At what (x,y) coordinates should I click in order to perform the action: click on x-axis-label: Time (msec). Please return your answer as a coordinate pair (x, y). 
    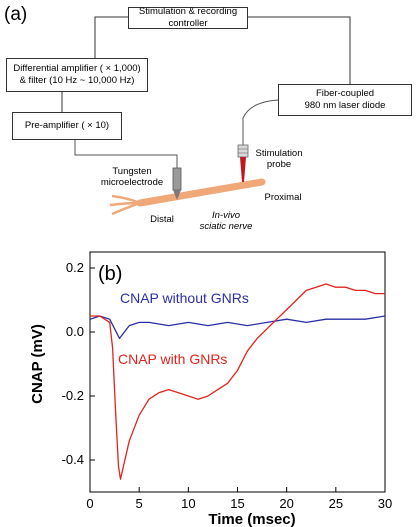
    Looking at the image, I should click on (251, 519).